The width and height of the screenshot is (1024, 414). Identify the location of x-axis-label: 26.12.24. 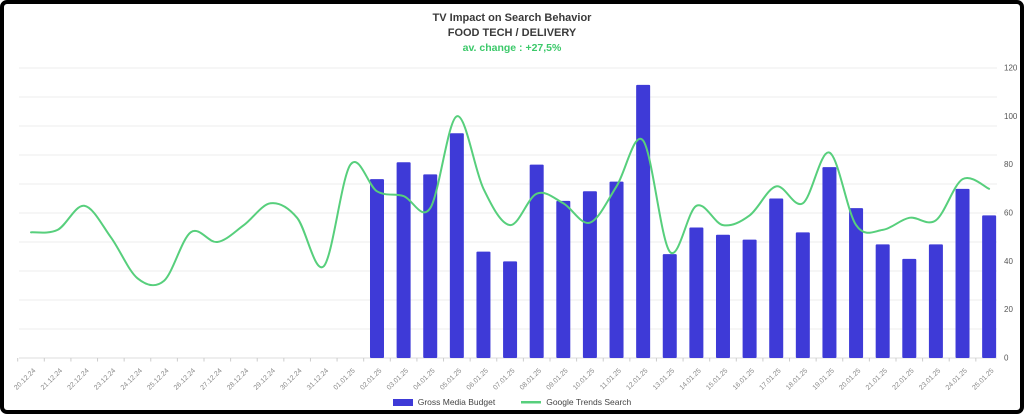
(185, 379).